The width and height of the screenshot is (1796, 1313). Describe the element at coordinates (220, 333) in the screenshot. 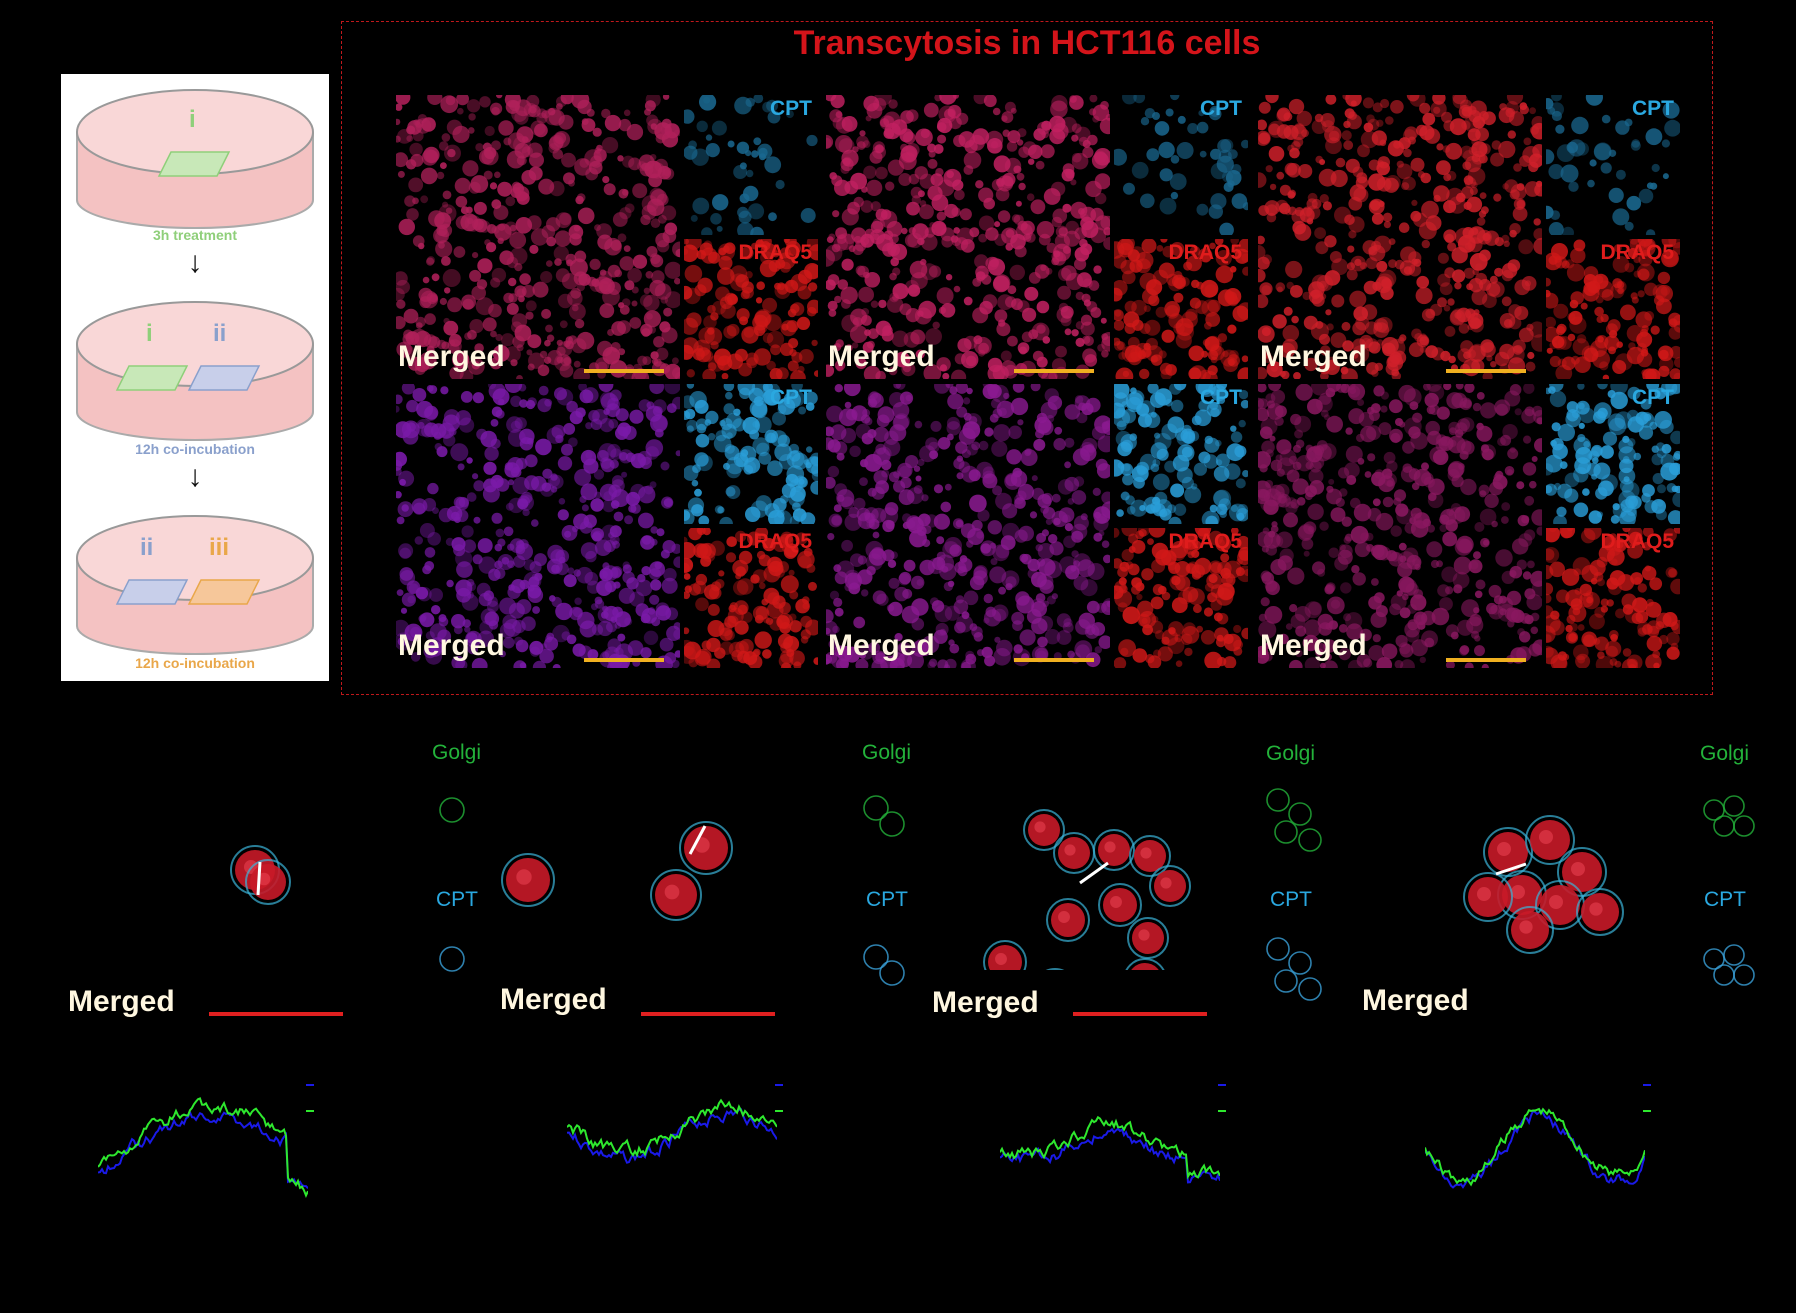

I see `dish2-mark-ii: ii` at that location.